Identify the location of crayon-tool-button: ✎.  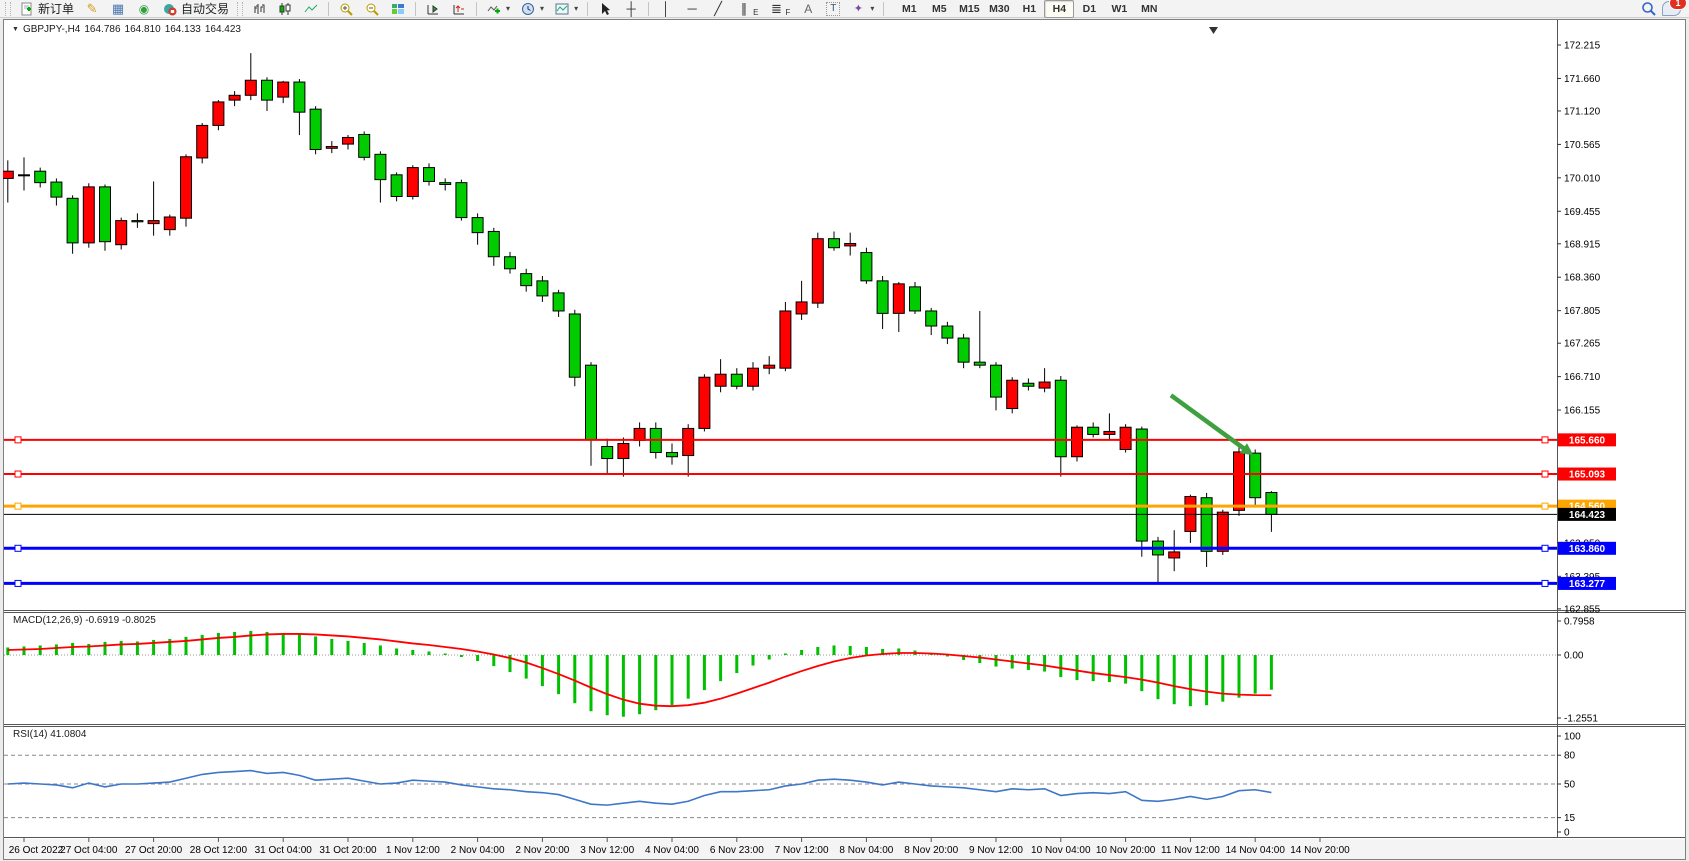
(92, 9).